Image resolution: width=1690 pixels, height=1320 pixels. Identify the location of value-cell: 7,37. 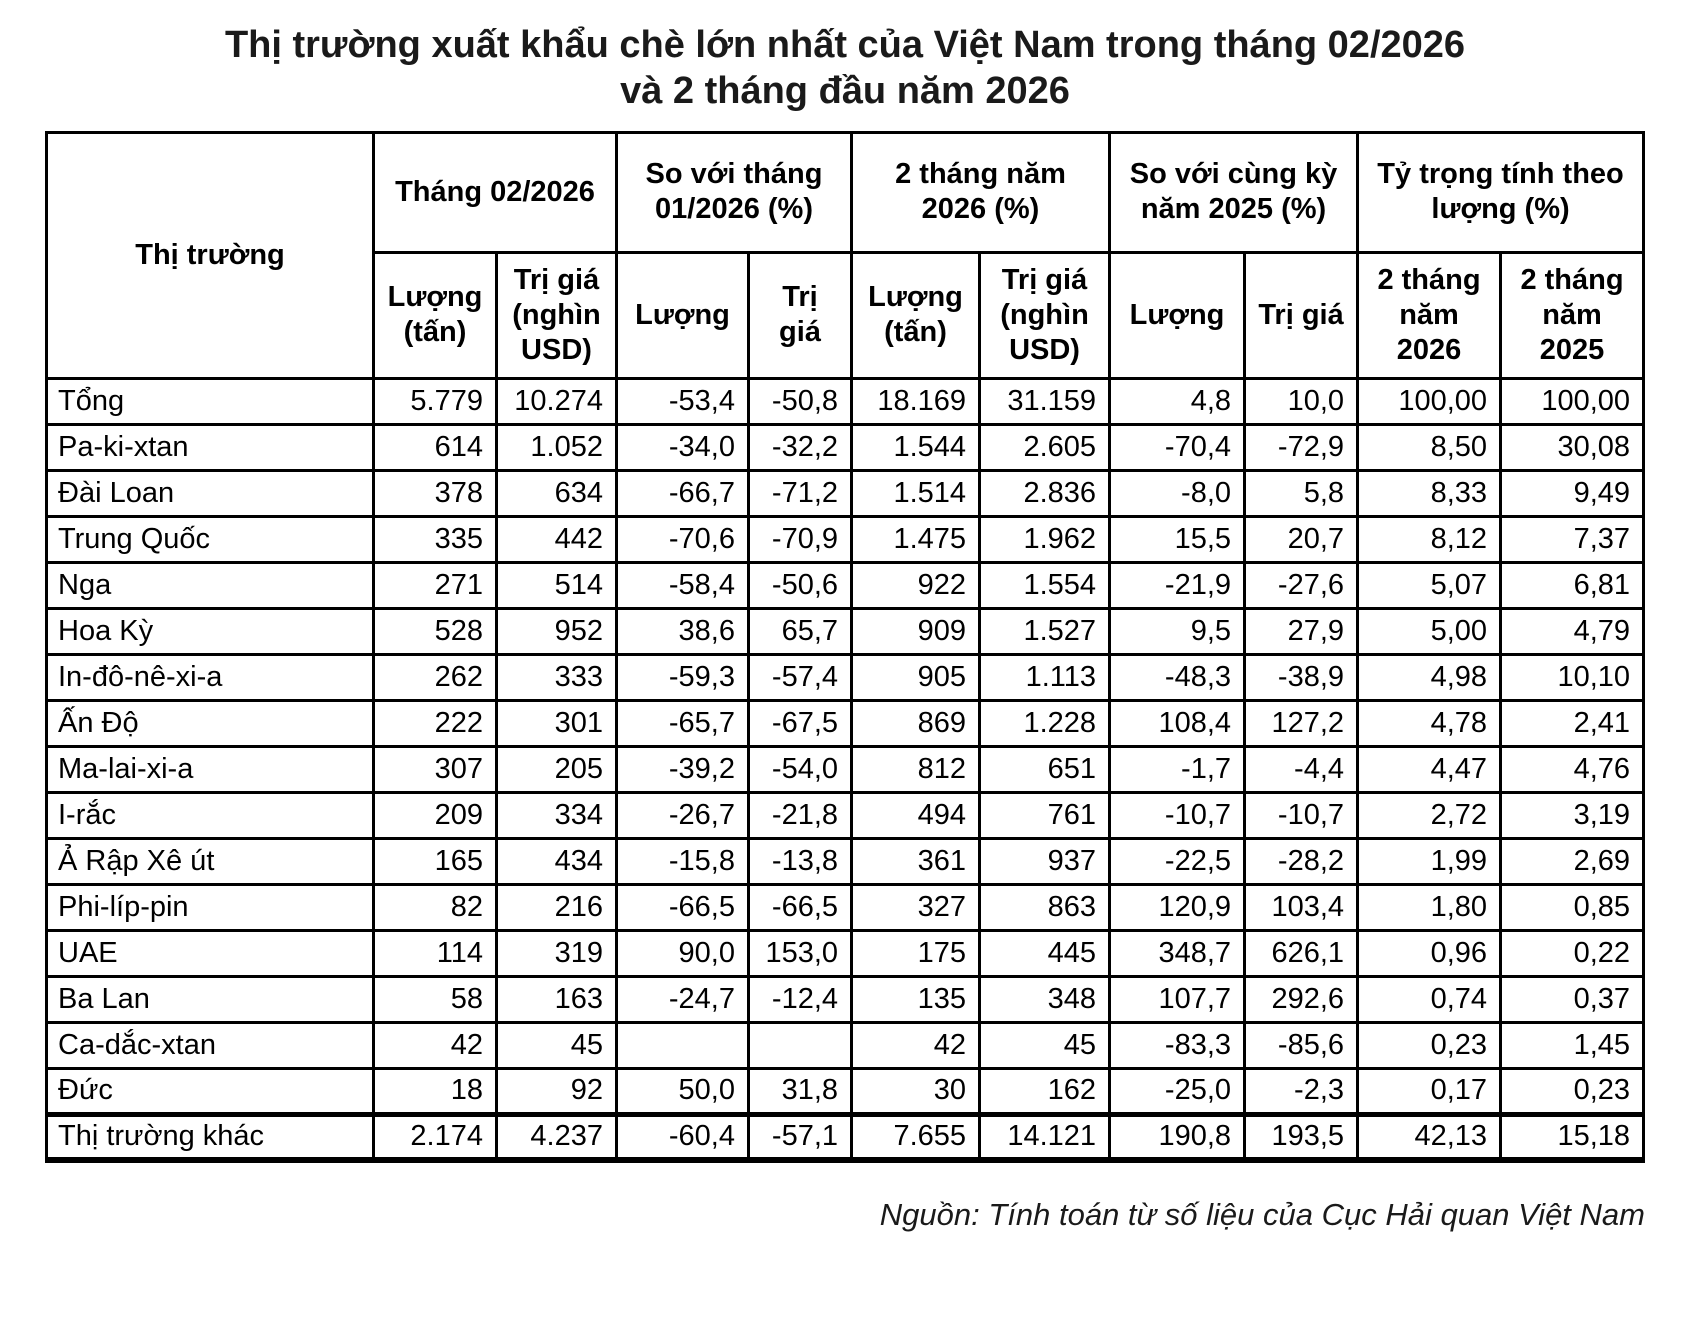
(1572, 539).